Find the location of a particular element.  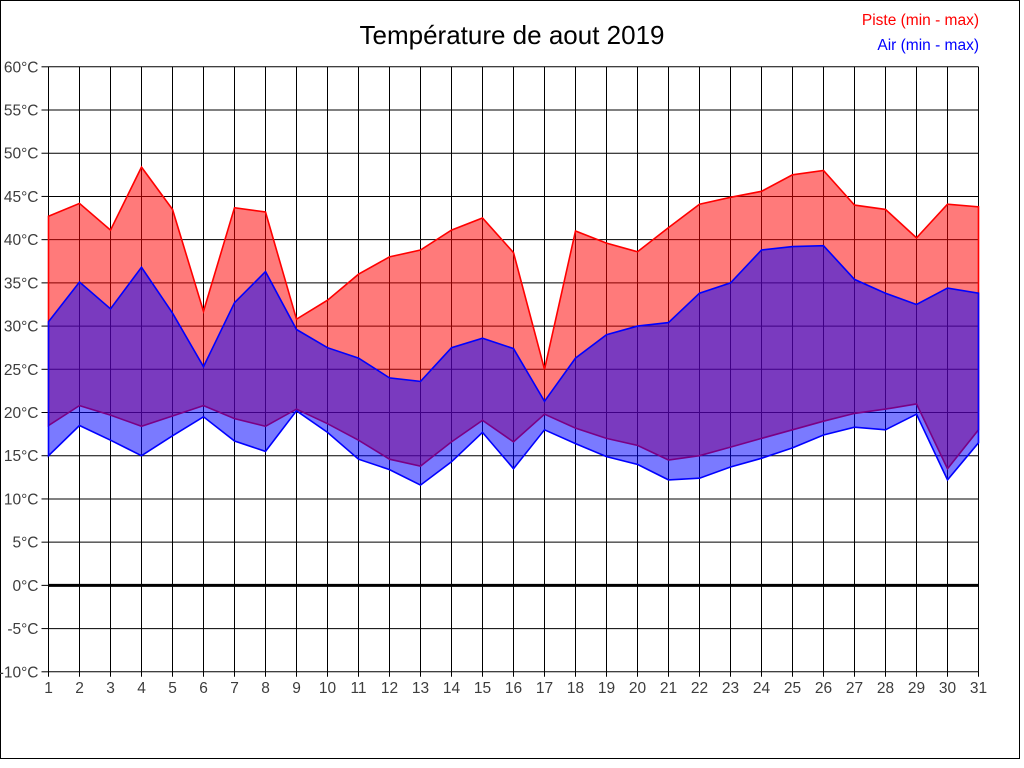

x-tick-label: 18 is located at coordinates (575, 688).